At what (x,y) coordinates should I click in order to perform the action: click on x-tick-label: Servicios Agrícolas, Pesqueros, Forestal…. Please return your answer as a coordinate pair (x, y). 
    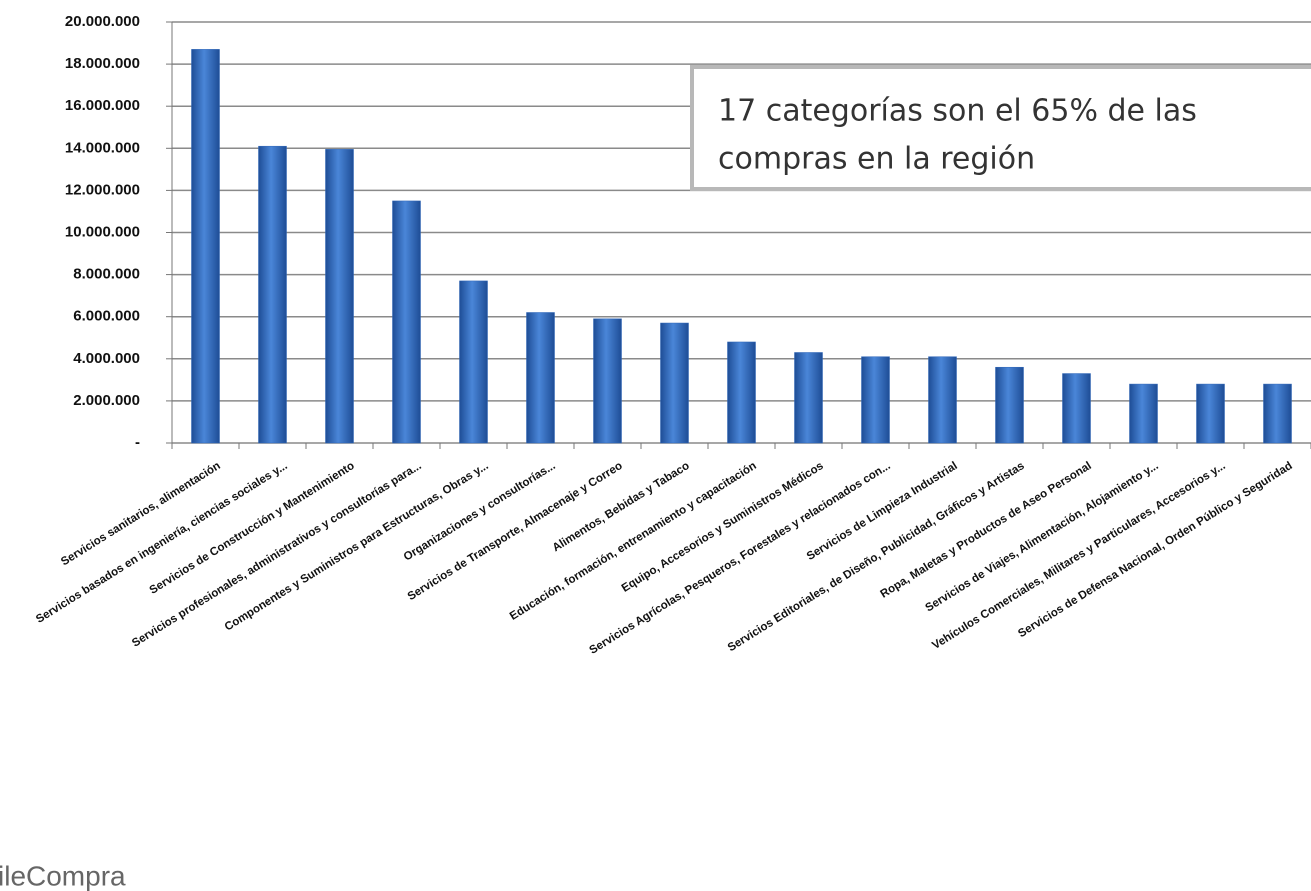
    Looking at the image, I should click on (739, 558).